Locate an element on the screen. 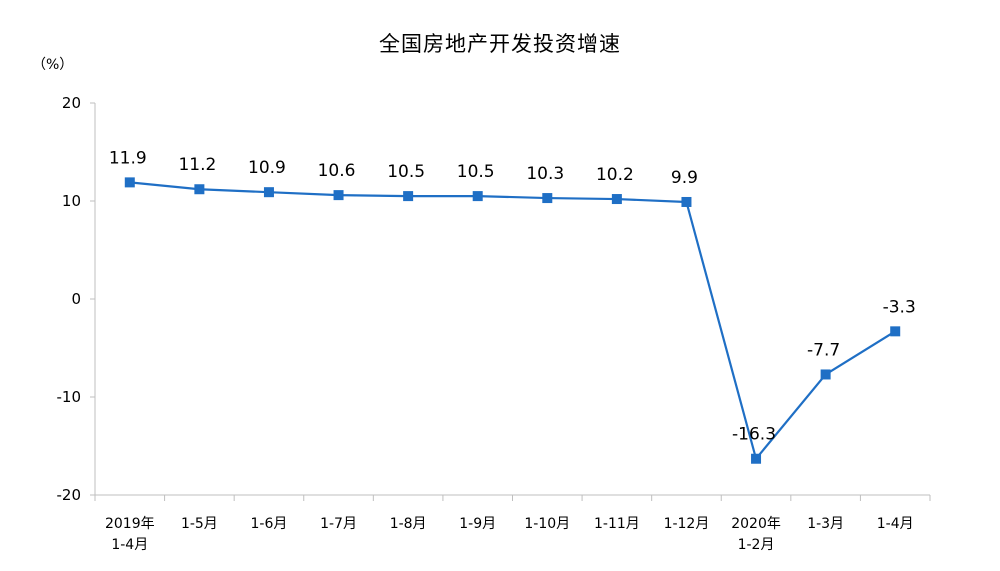  x-tick-label: 1-2月 is located at coordinates (756, 545).